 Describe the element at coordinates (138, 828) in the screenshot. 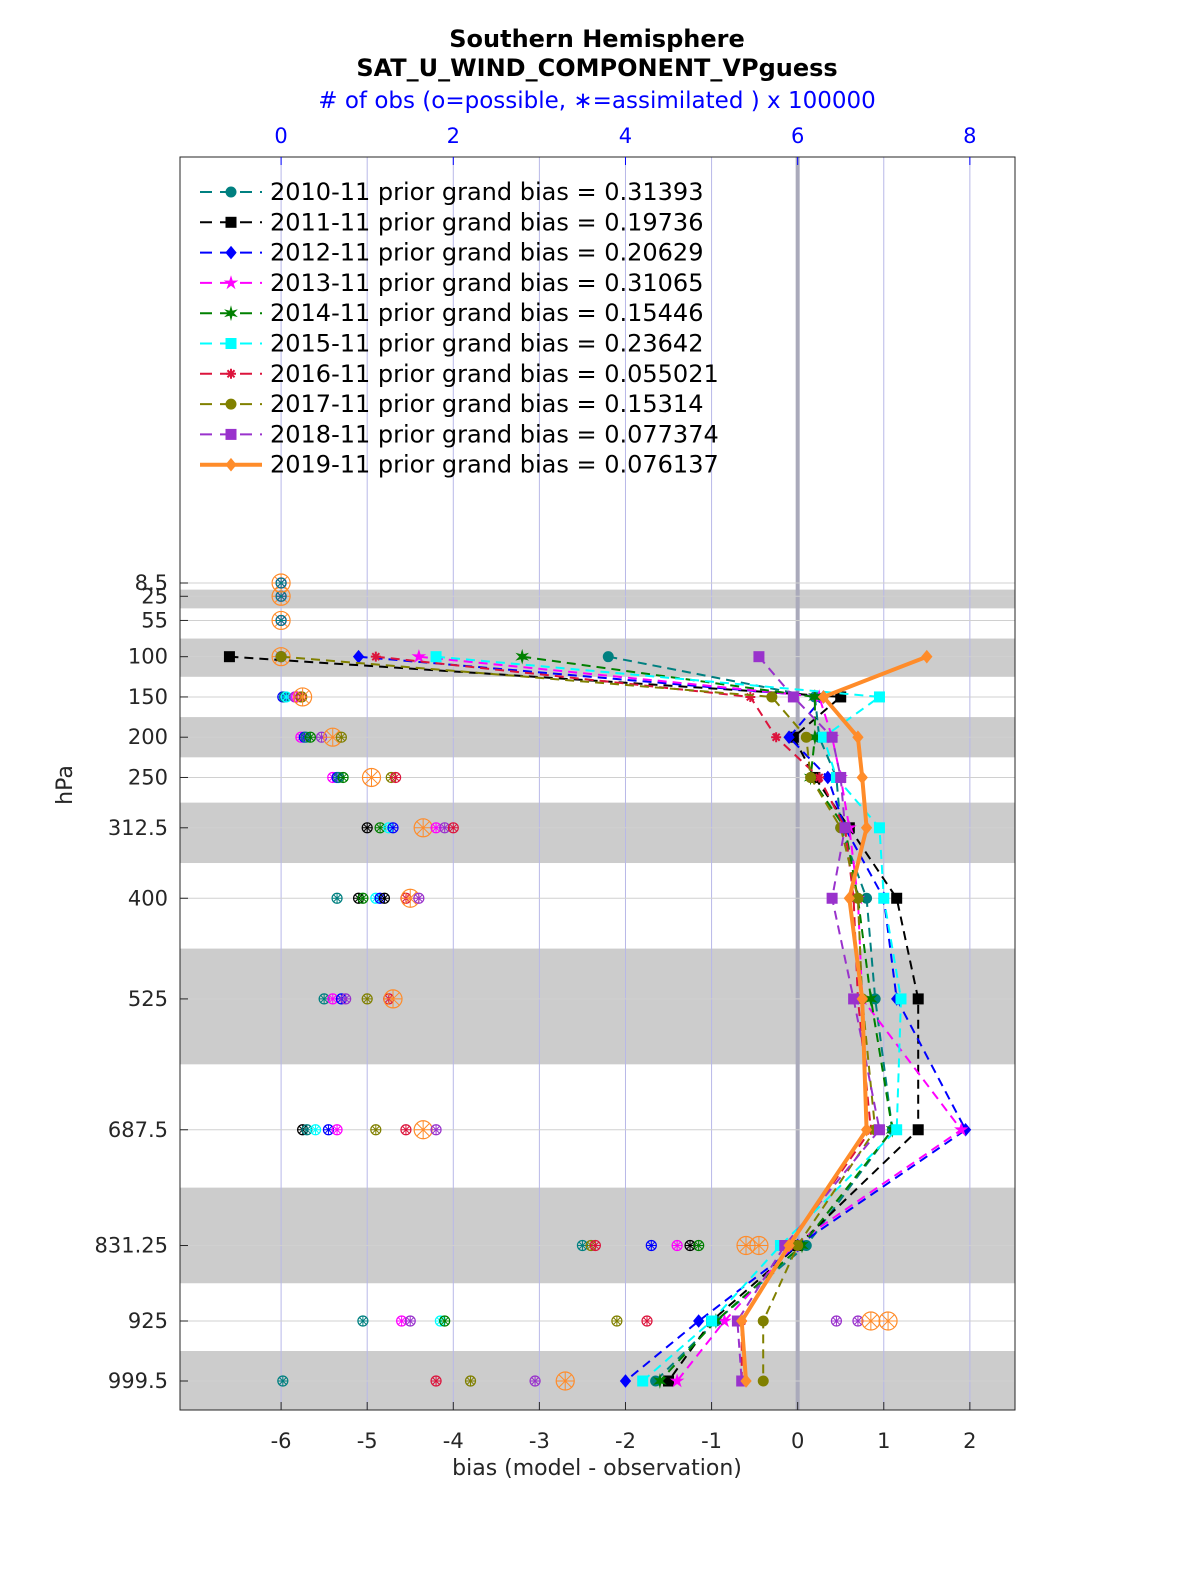

I see `y-tick-label: 312.5` at that location.